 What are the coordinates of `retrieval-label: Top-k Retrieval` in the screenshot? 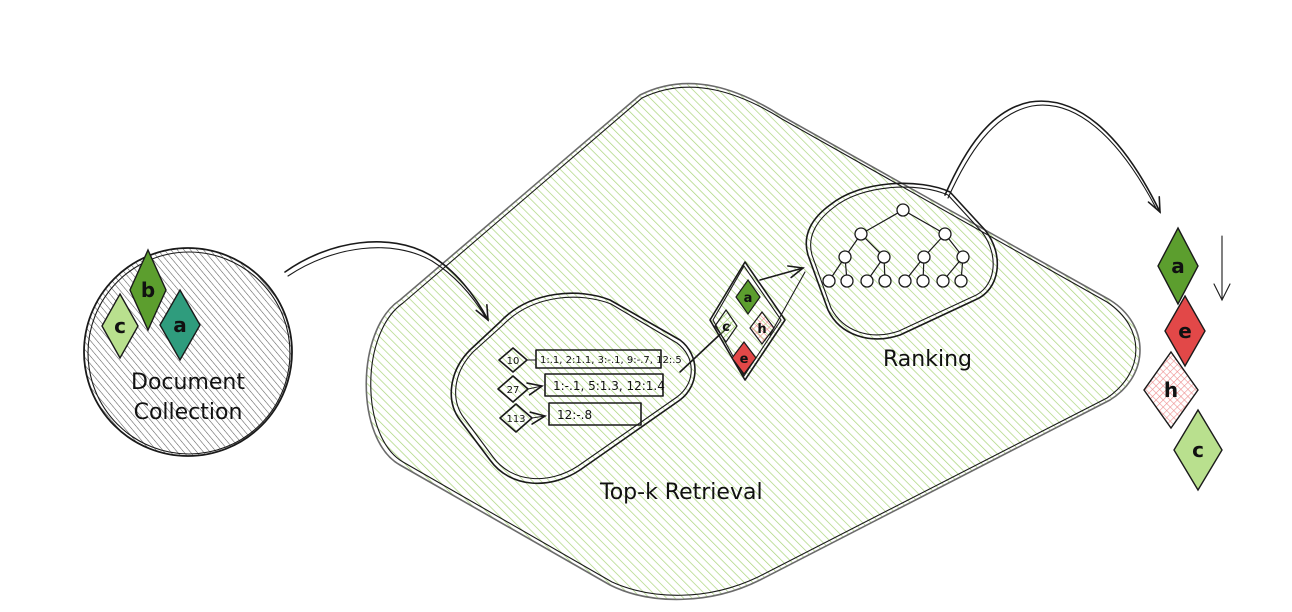 It's located at (681, 492).